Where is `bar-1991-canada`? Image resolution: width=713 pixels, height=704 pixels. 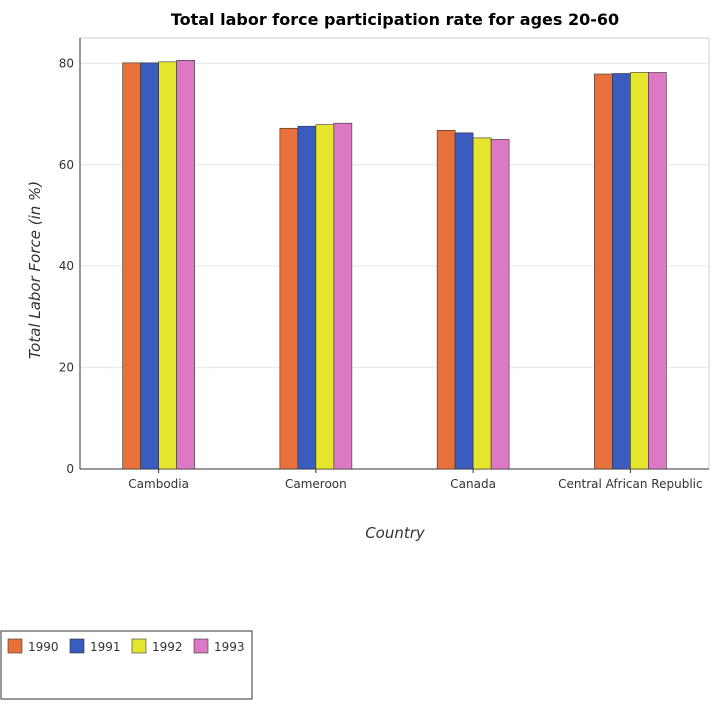
bar-1991-canada is located at coordinates (464, 301).